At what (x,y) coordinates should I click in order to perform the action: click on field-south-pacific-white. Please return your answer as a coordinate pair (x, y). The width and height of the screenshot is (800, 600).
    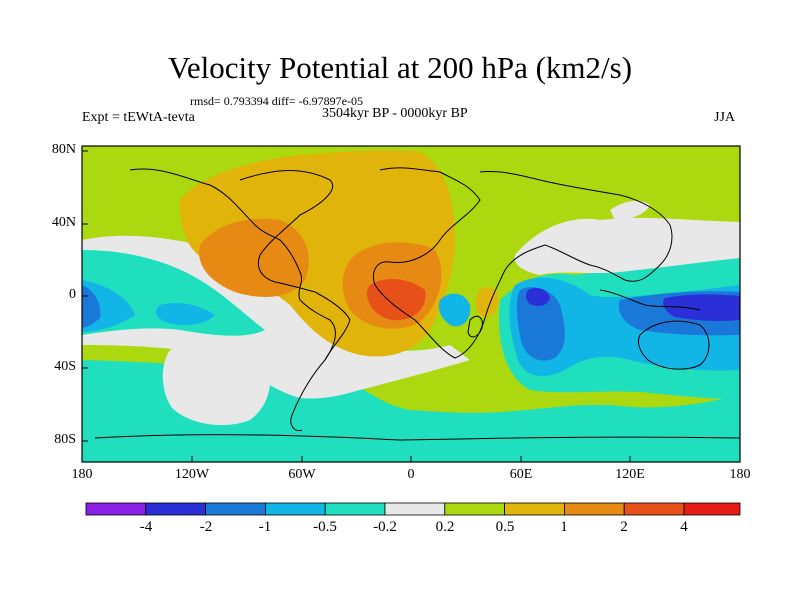
    Looking at the image, I should click on (216, 385).